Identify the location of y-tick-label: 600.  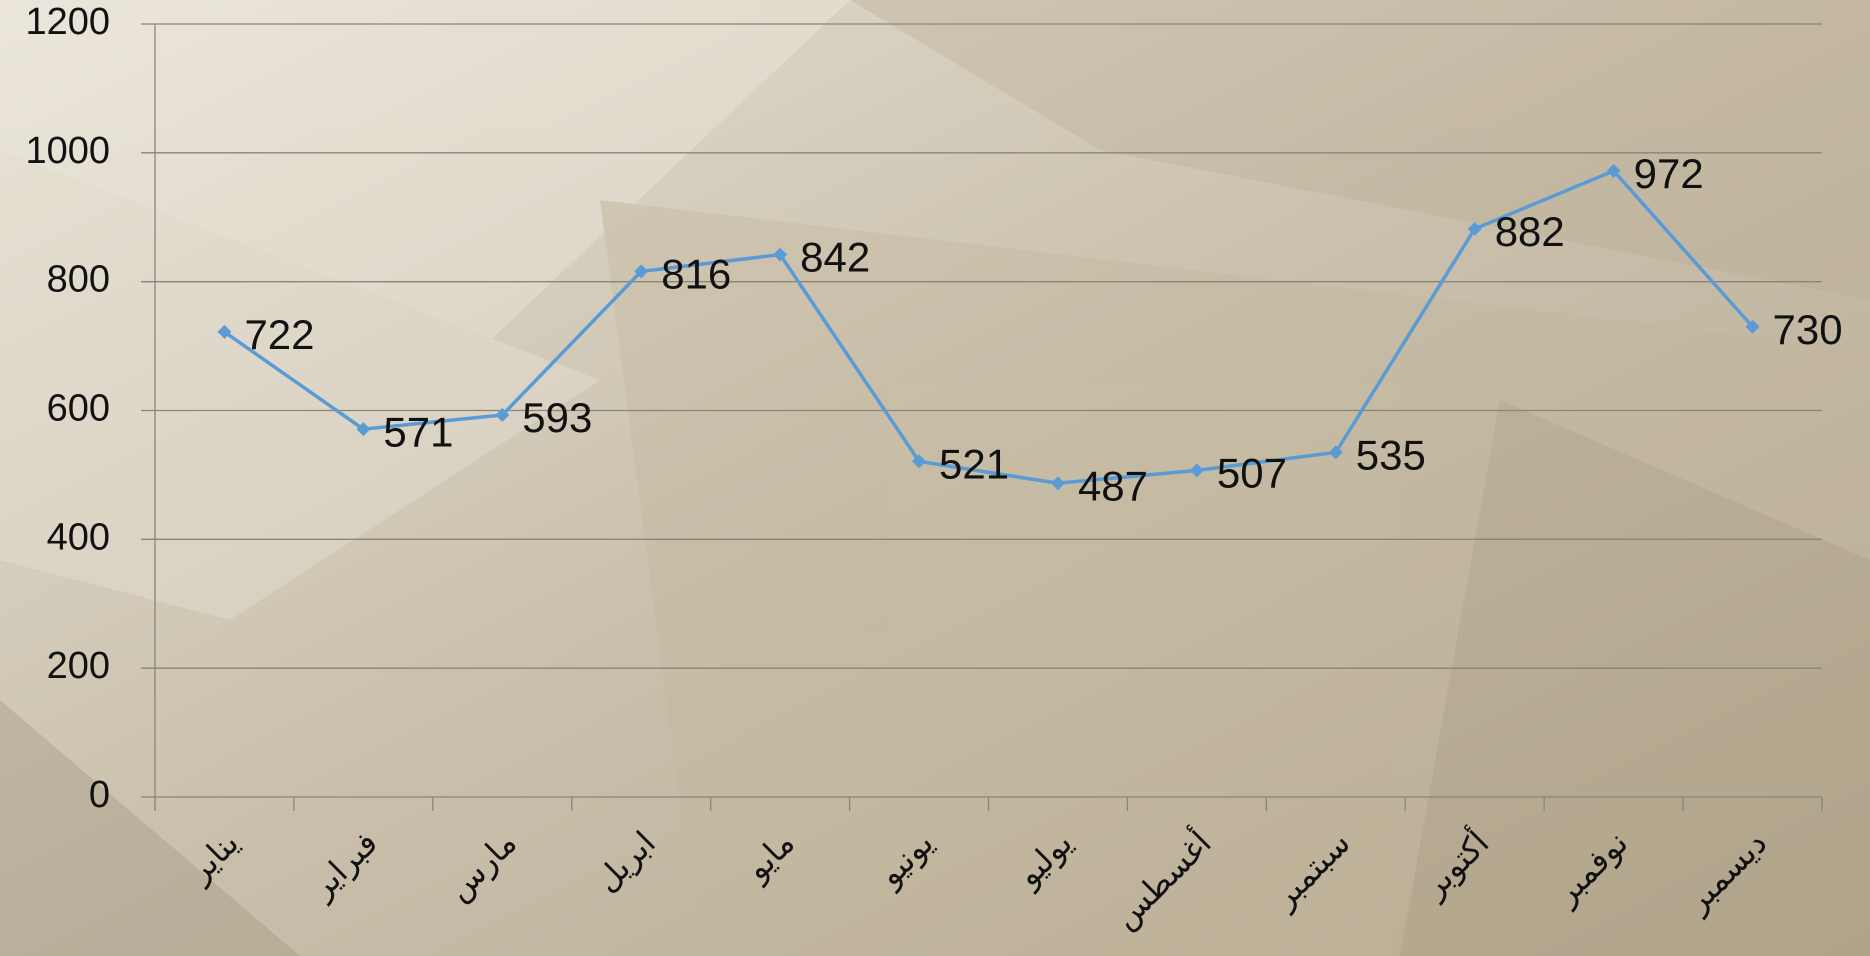
(78, 409).